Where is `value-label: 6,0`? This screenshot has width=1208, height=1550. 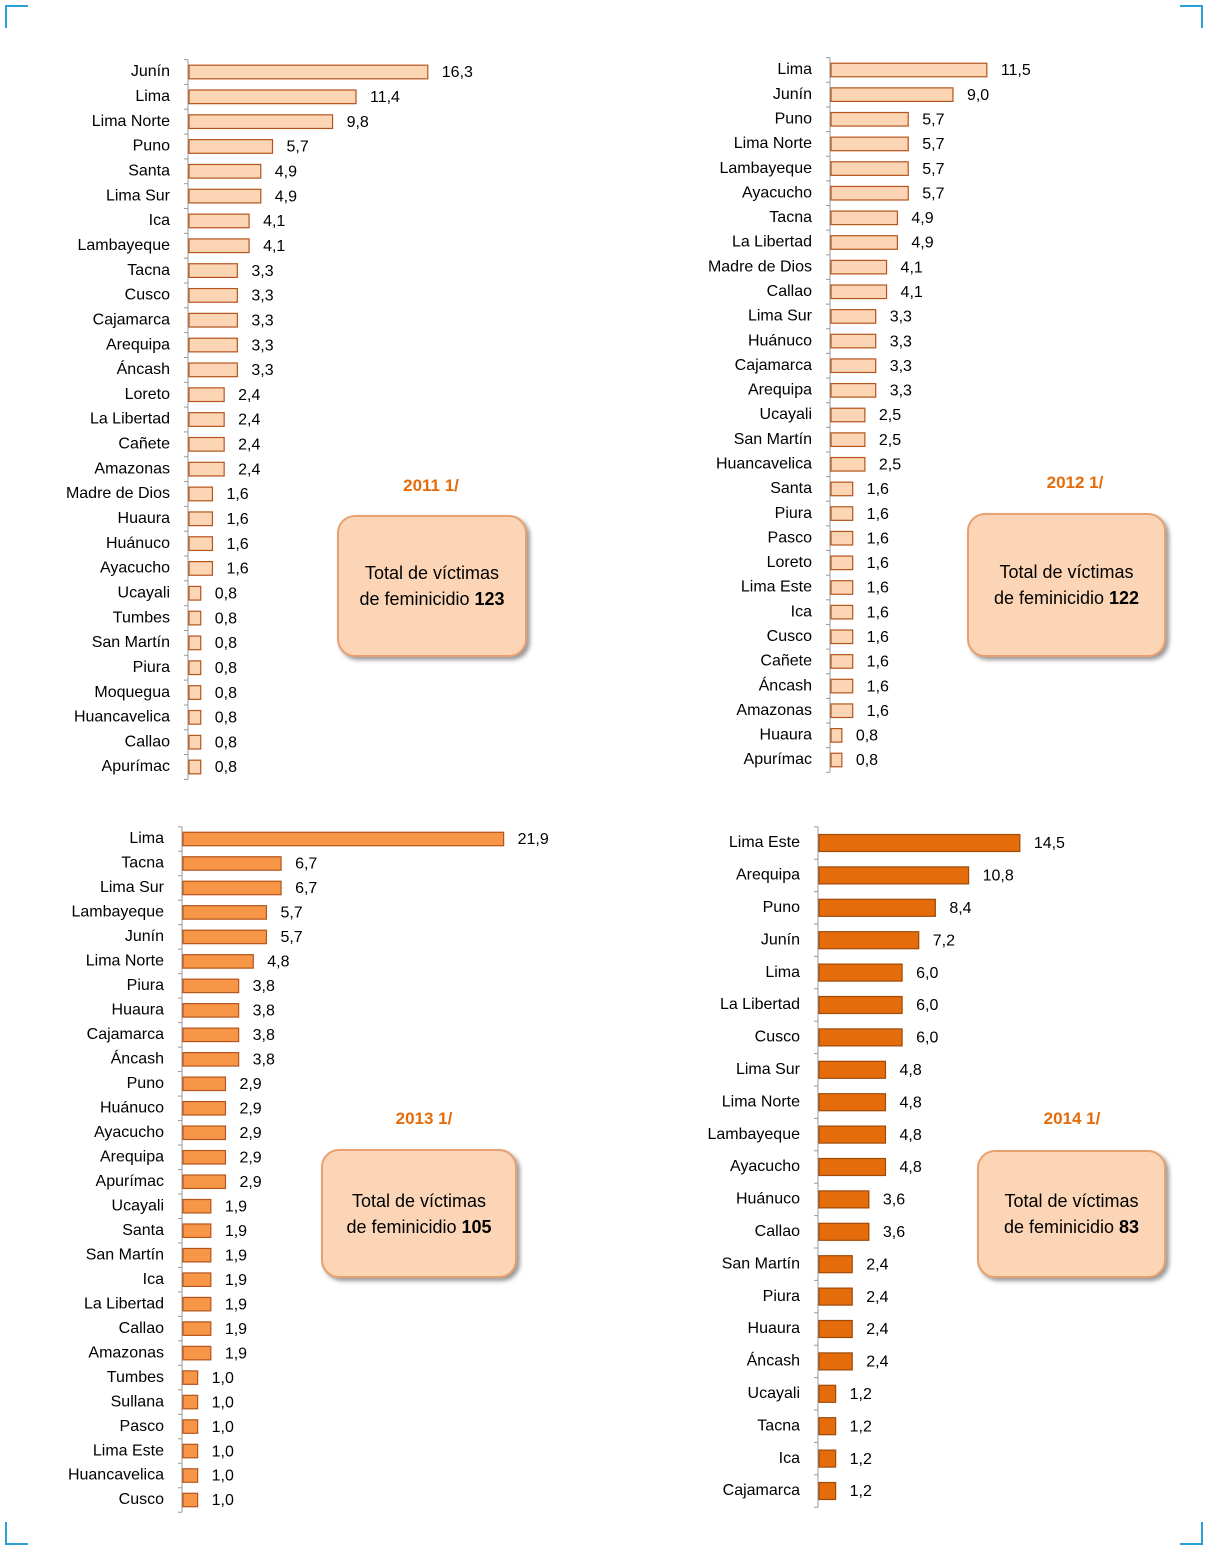 value-label: 6,0 is located at coordinates (927, 973).